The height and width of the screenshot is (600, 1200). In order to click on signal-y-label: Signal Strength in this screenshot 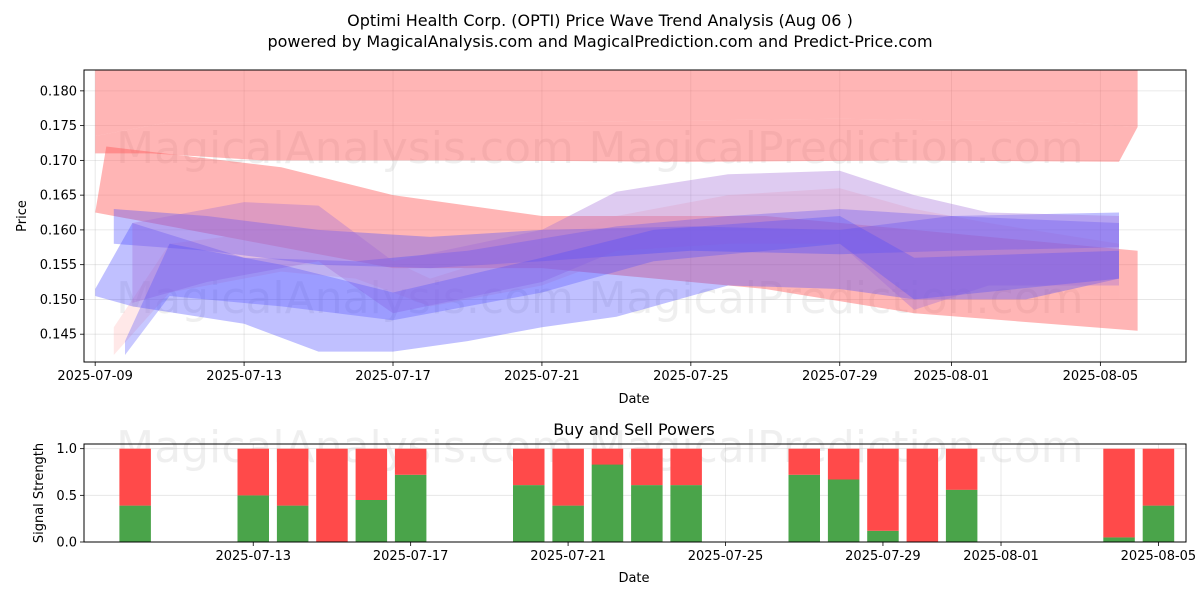, I will do `click(39, 493)`.